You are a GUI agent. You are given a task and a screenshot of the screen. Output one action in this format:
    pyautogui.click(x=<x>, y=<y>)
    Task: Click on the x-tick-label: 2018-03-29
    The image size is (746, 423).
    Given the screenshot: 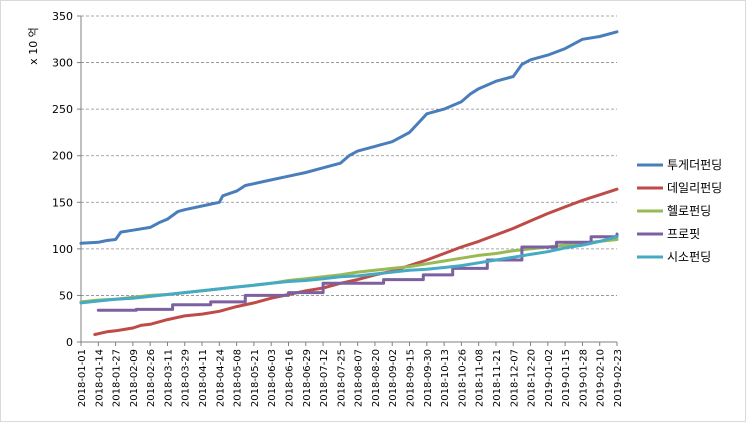 What is the action you would take?
    pyautogui.click(x=186, y=378)
    